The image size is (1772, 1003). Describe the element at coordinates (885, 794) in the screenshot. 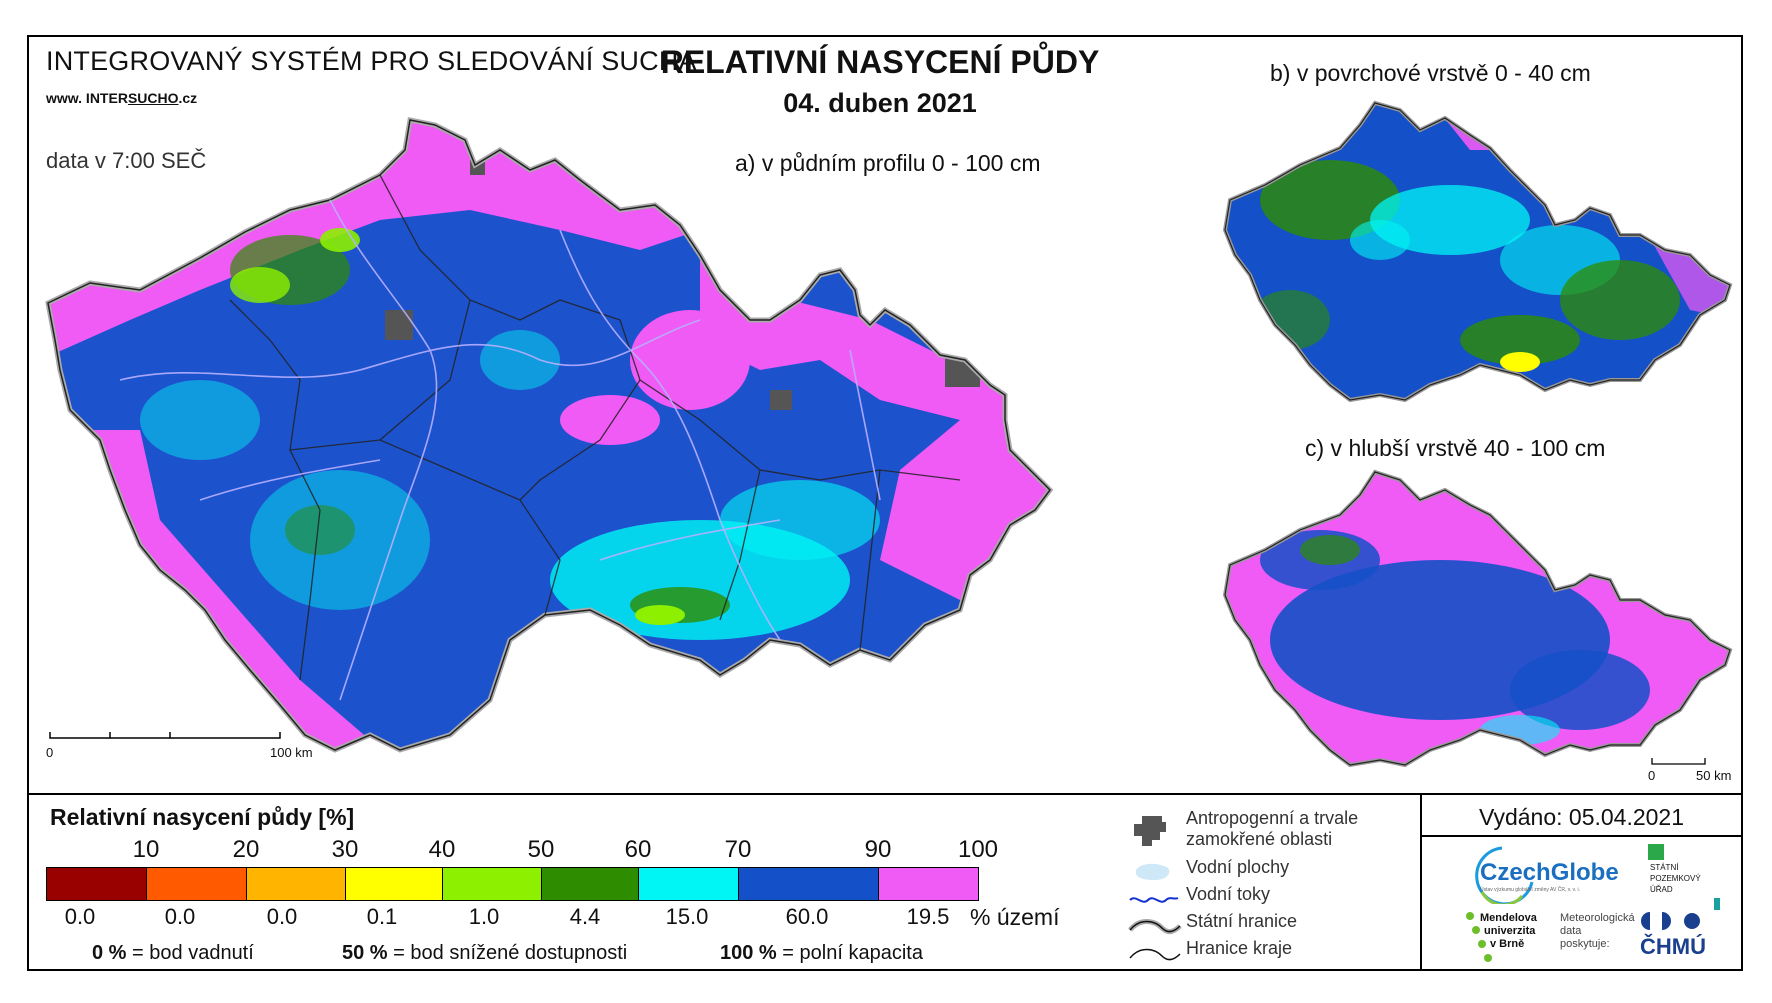

I see `legend-divider` at that location.